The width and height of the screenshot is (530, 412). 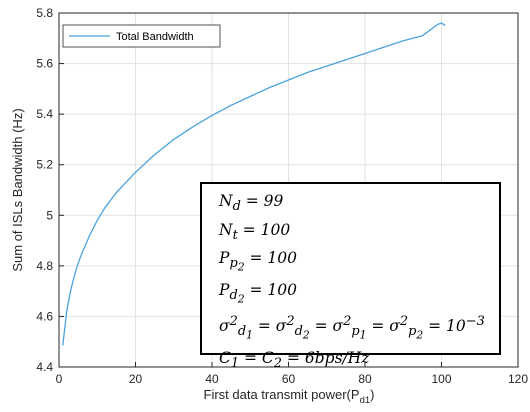 What do you see at coordinates (352, 328) in the screenshot?
I see `param-sigma: σ2d1 = σ2d2 = σ2p1 = σ2p2 = 10−3` at bounding box center [352, 328].